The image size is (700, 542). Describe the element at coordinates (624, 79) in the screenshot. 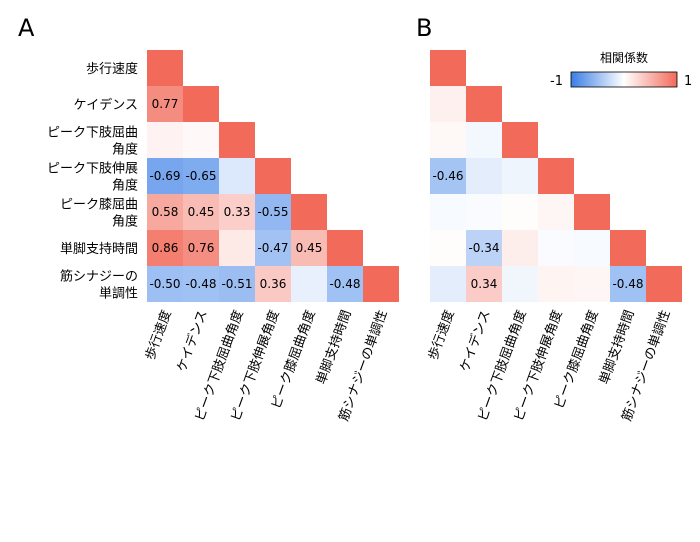

I see `legend-gradient-bar` at that location.